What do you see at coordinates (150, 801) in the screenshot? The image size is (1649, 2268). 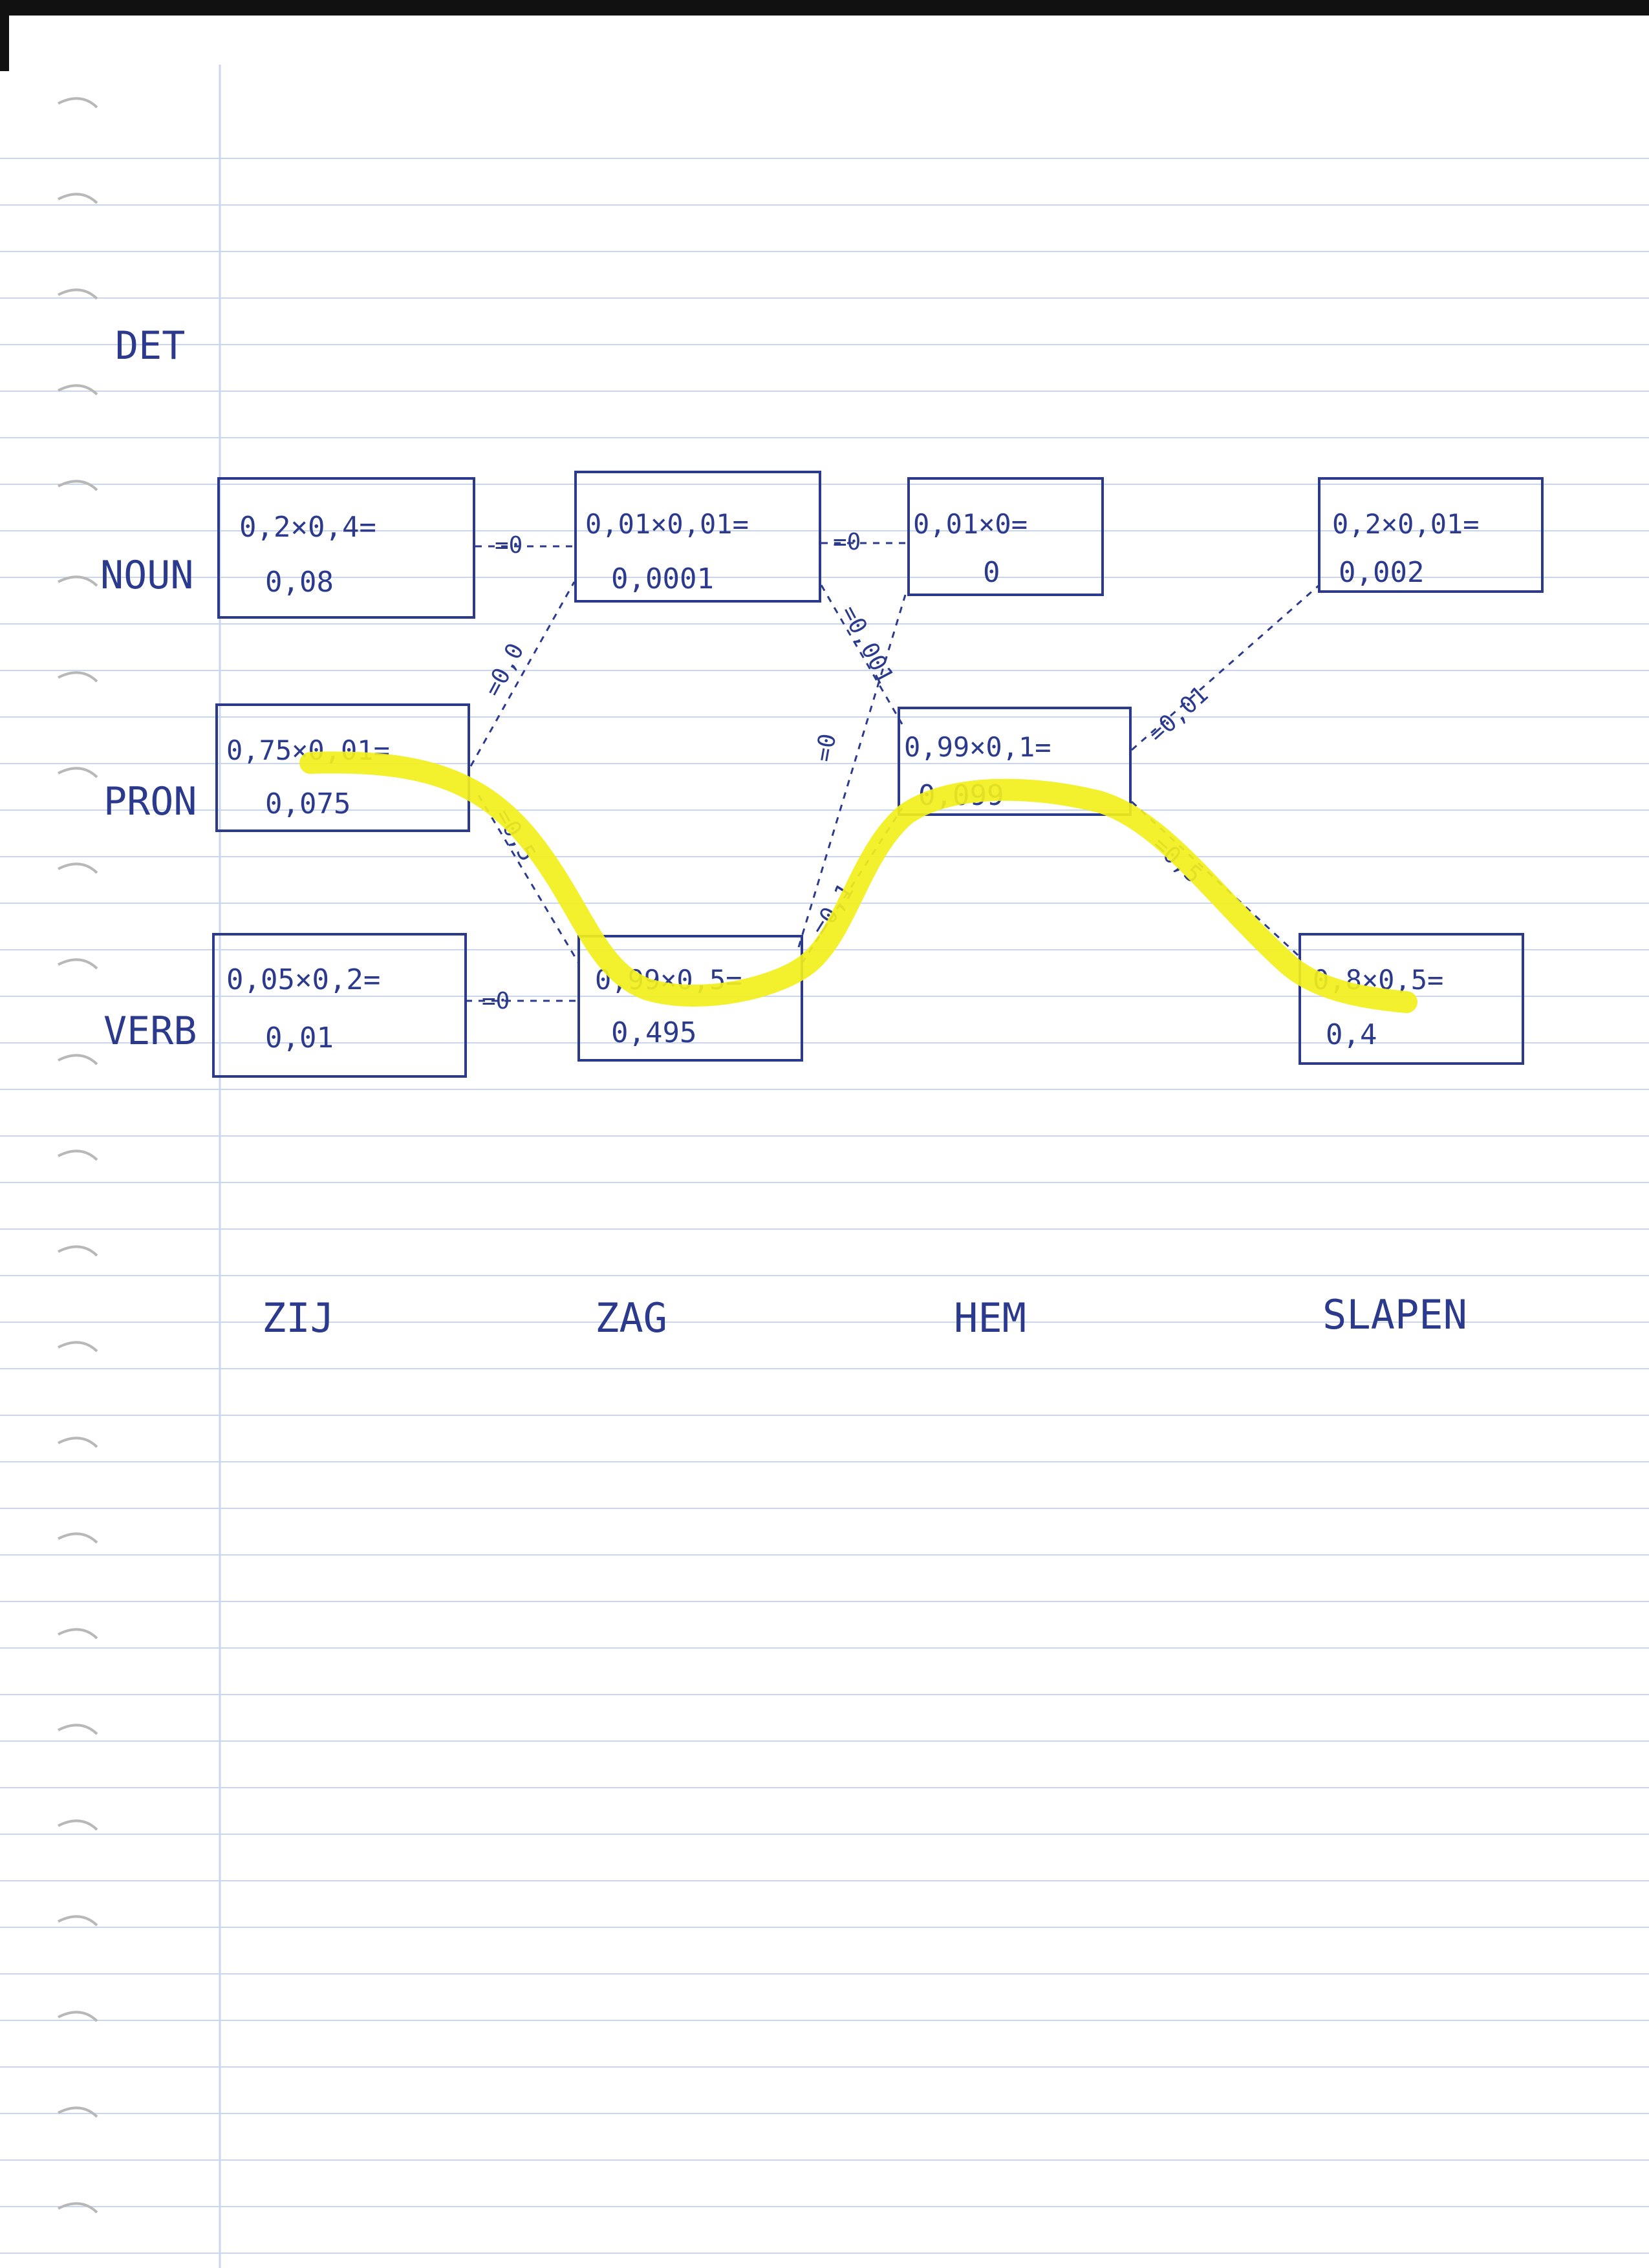 I see `row-label-pron: PRON` at bounding box center [150, 801].